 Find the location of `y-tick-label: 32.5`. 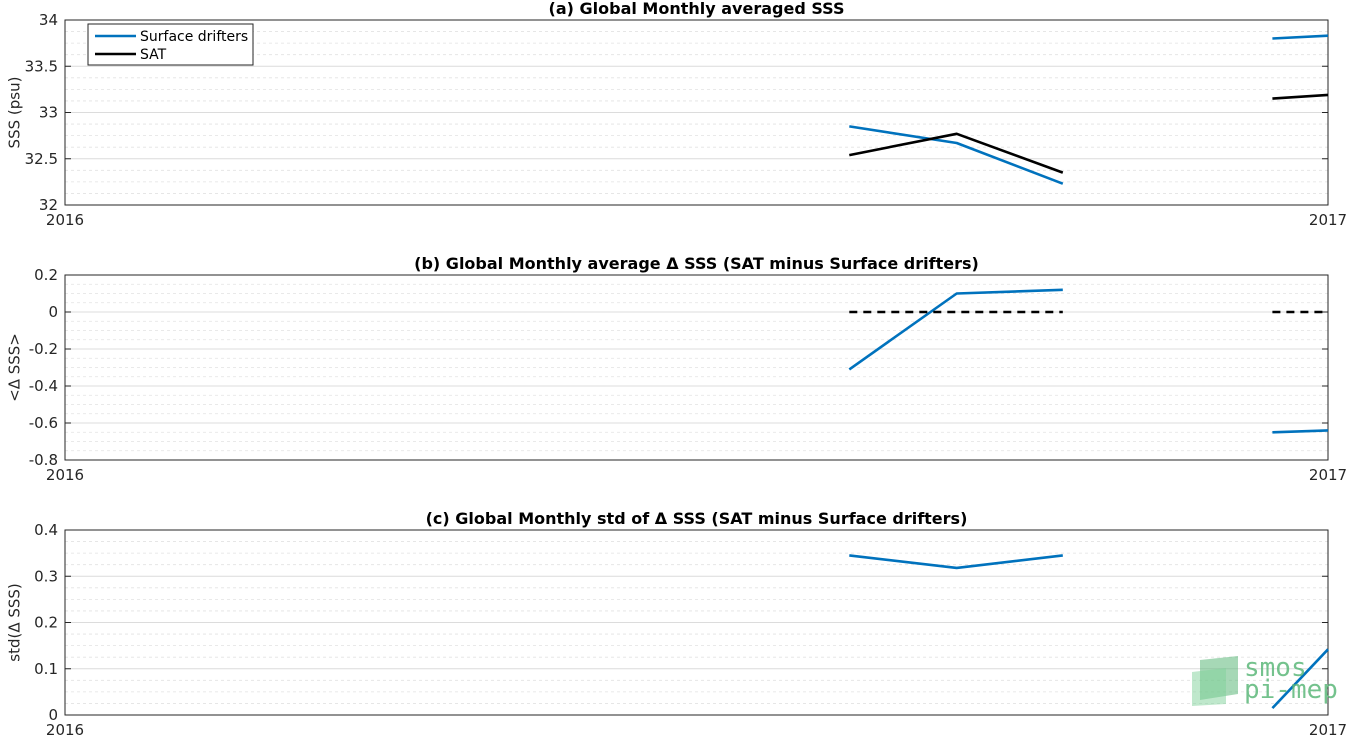

y-tick-label: 32.5 is located at coordinates (41, 159).